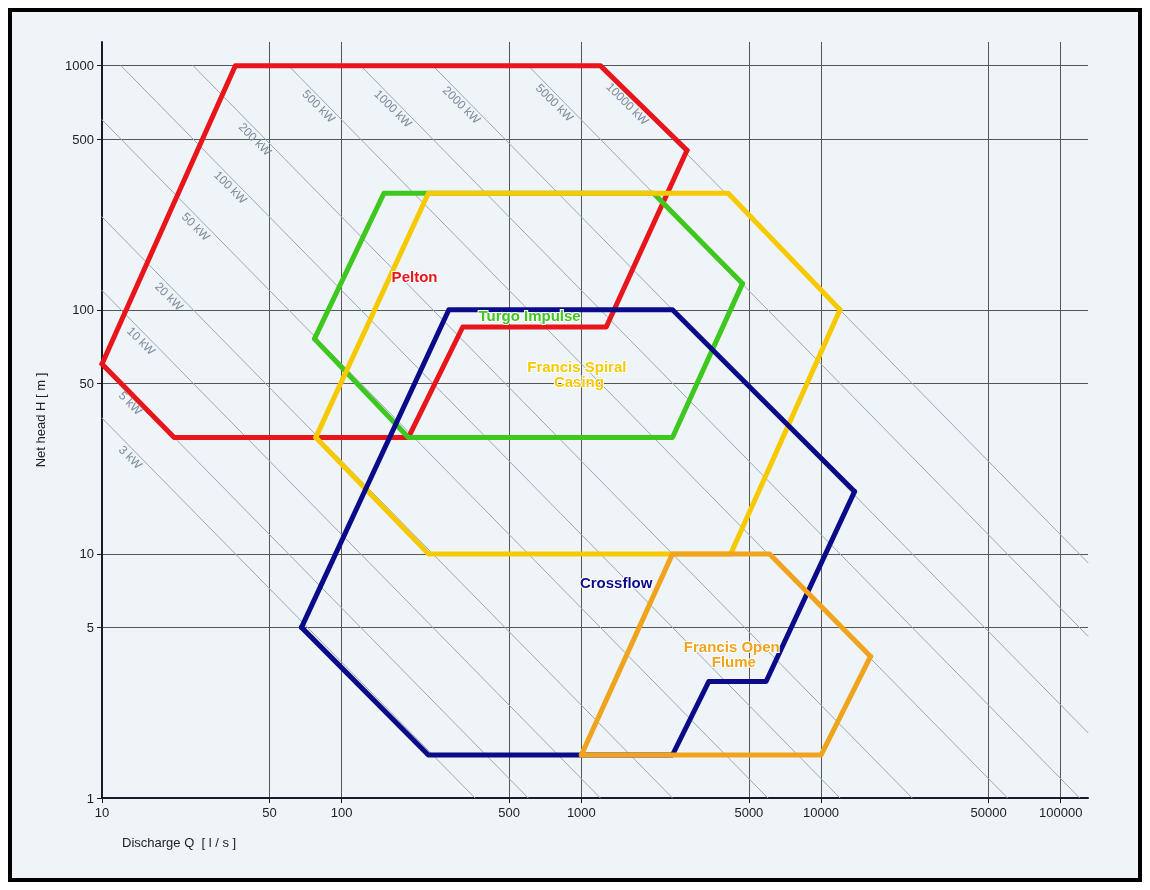 This screenshot has height=890, width=1150. Describe the element at coordinates (821, 812) in the screenshot. I see `x-tick-label: 10000` at that location.